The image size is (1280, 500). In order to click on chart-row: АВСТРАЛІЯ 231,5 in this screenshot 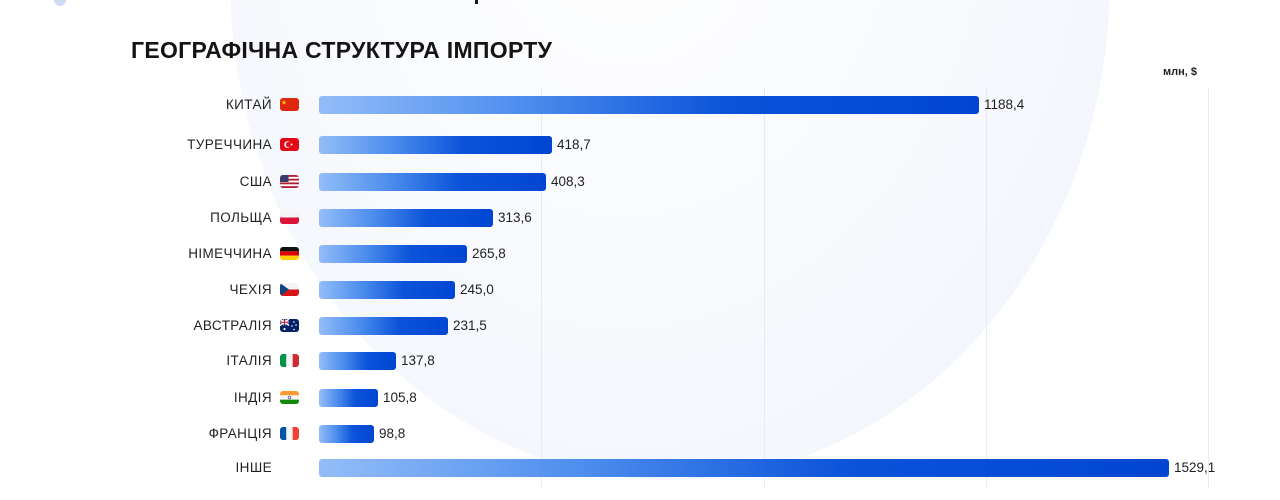, I will do `click(640, 326)`.